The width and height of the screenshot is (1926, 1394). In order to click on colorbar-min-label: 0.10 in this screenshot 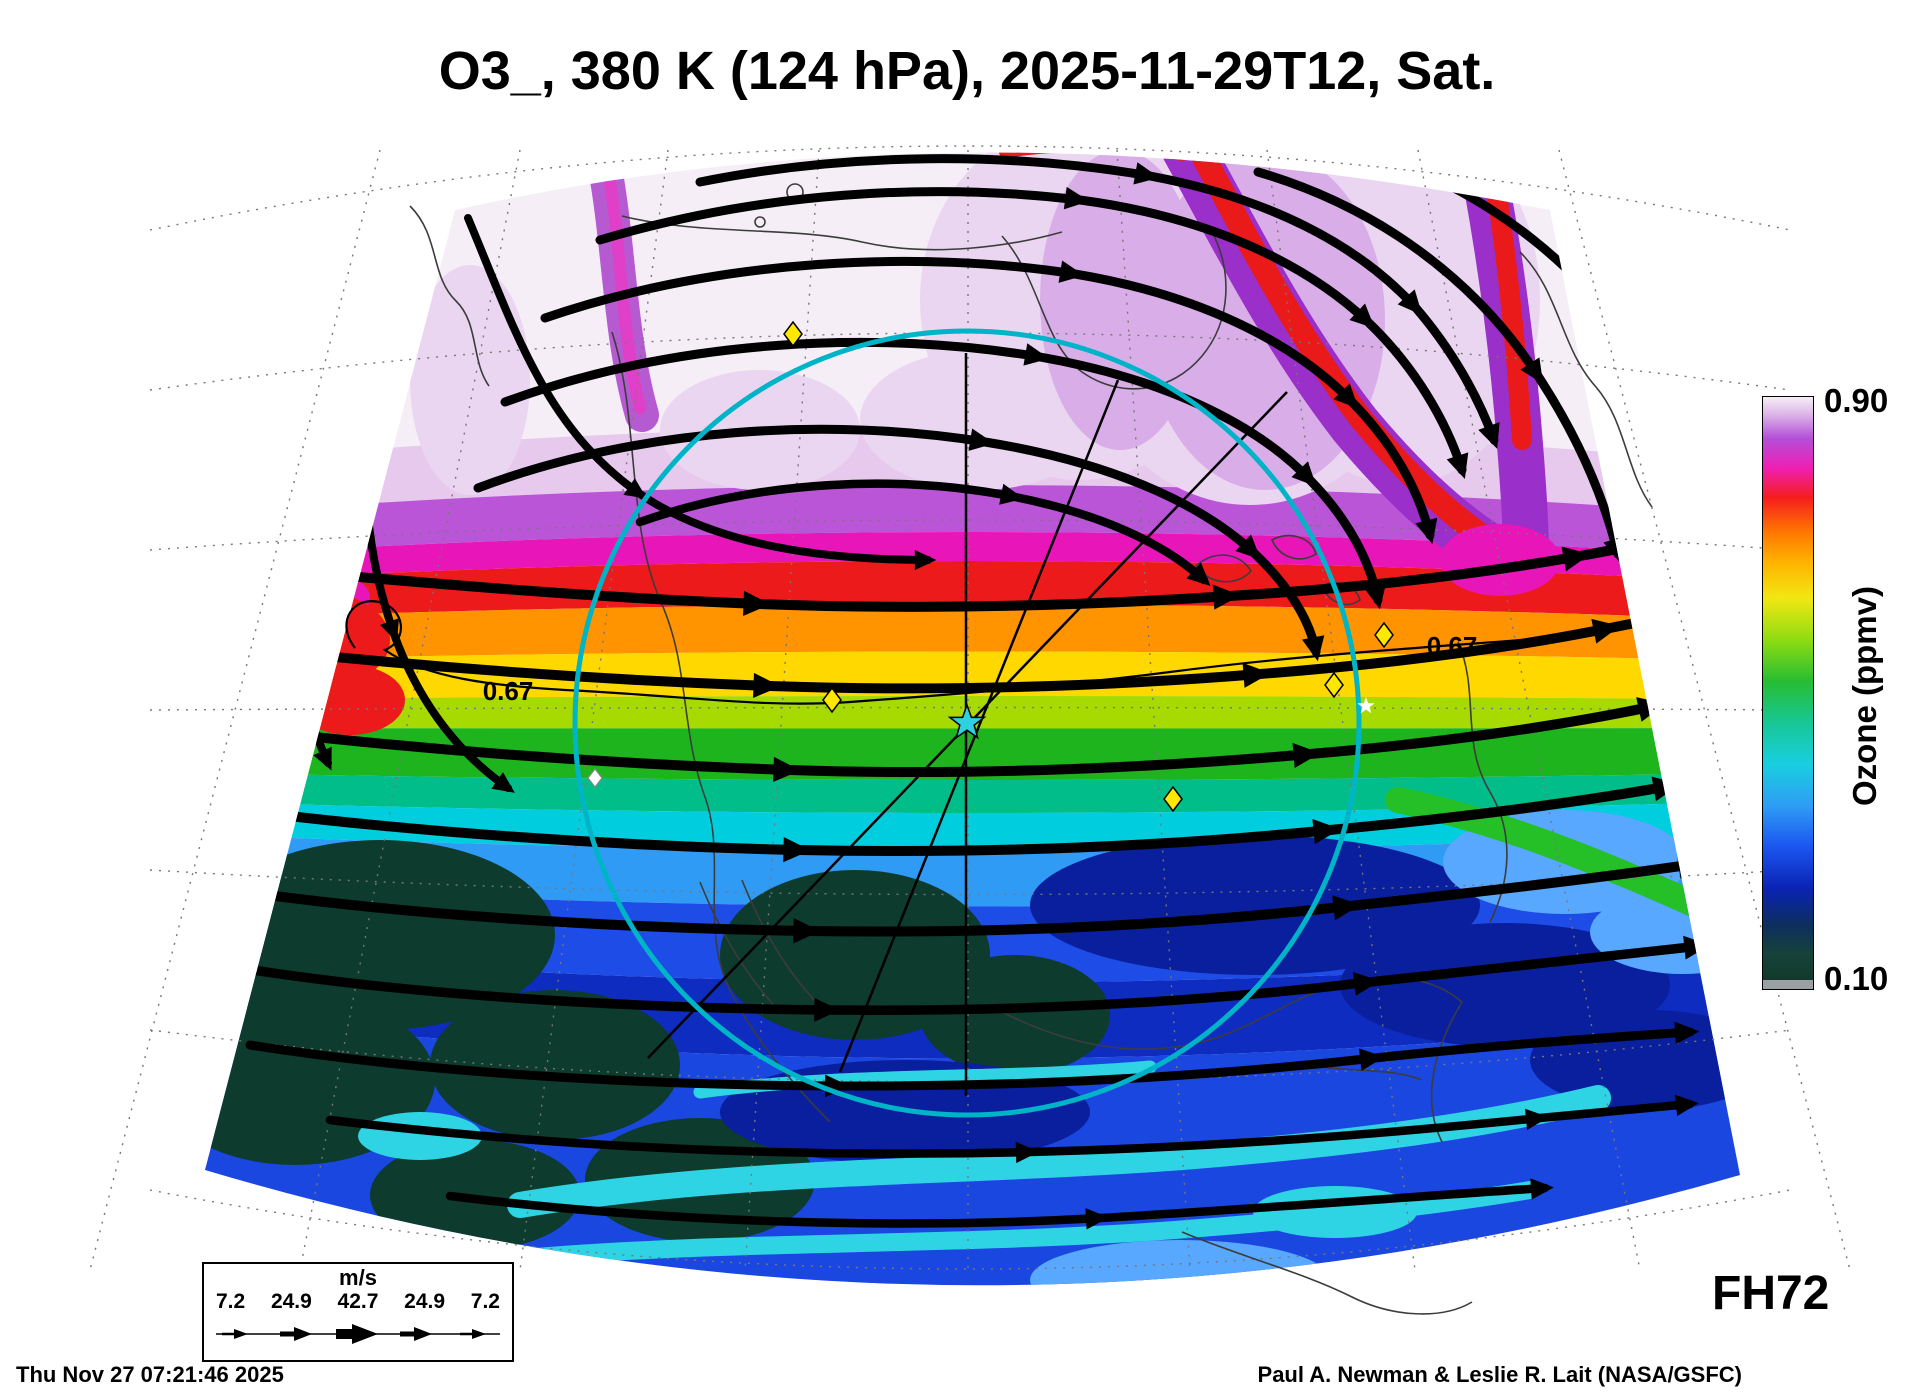, I will do `click(1856, 978)`.